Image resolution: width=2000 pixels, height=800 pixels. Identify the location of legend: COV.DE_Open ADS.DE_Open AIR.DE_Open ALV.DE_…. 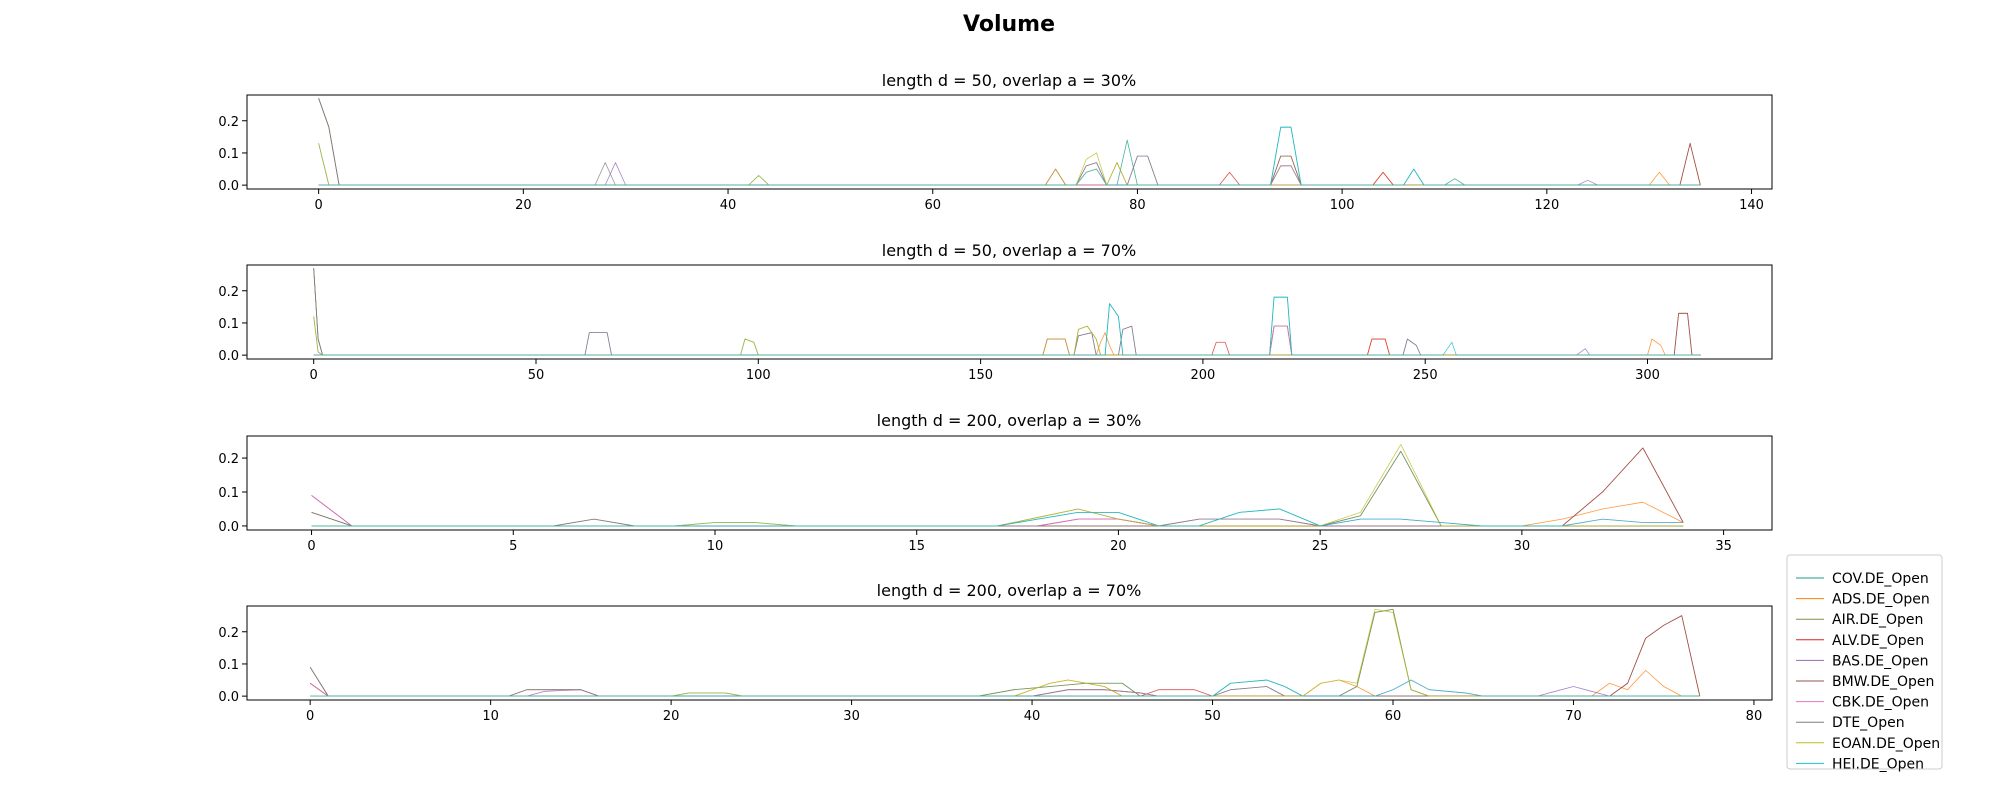
(1864, 663).